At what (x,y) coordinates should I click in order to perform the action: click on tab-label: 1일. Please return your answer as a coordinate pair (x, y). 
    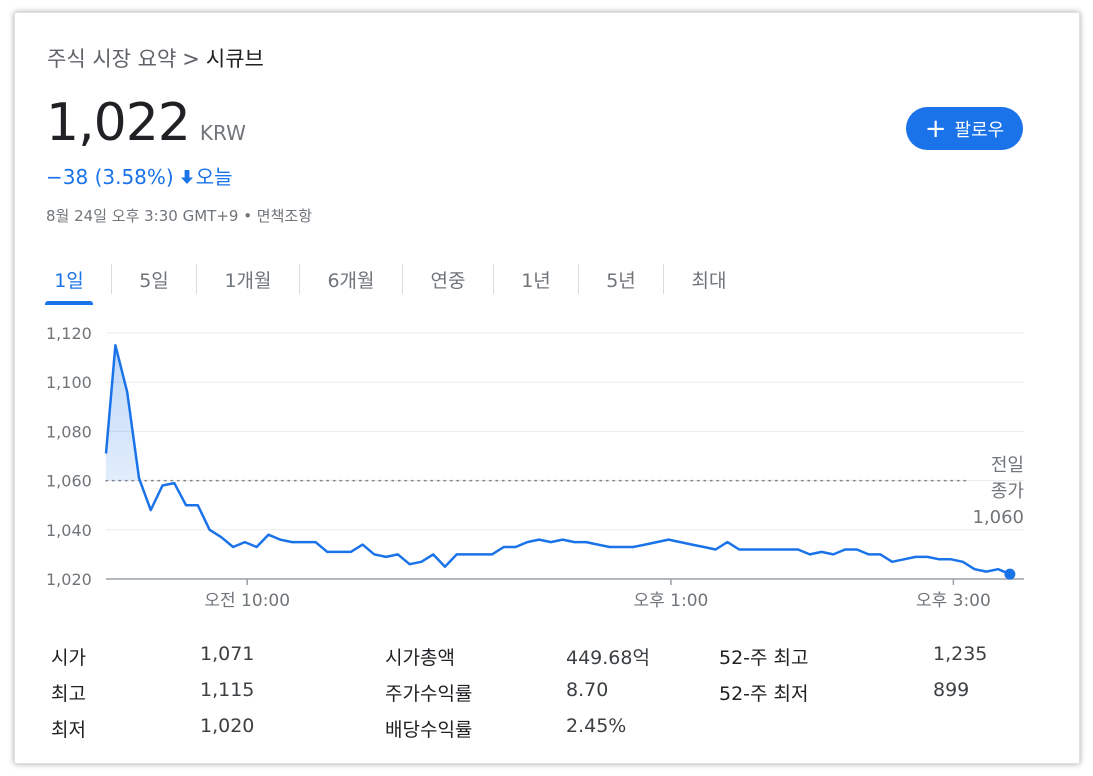
    Looking at the image, I should click on (69, 280).